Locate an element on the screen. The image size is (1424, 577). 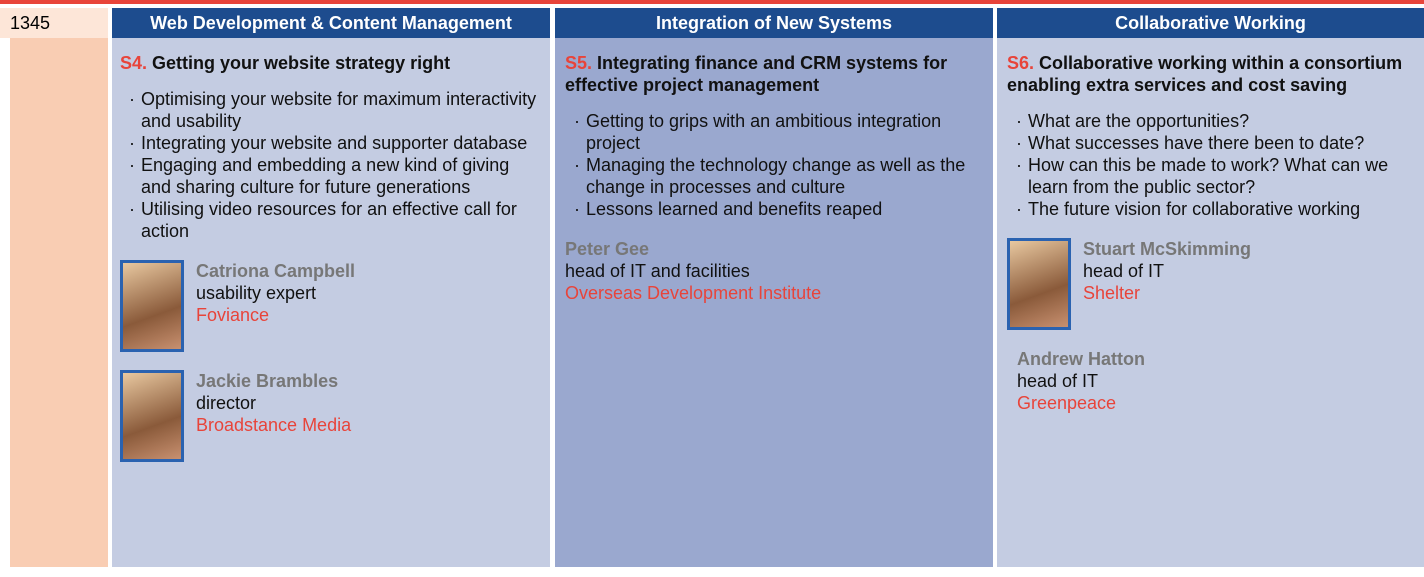
speaker-role: director is located at coordinates (226, 403).